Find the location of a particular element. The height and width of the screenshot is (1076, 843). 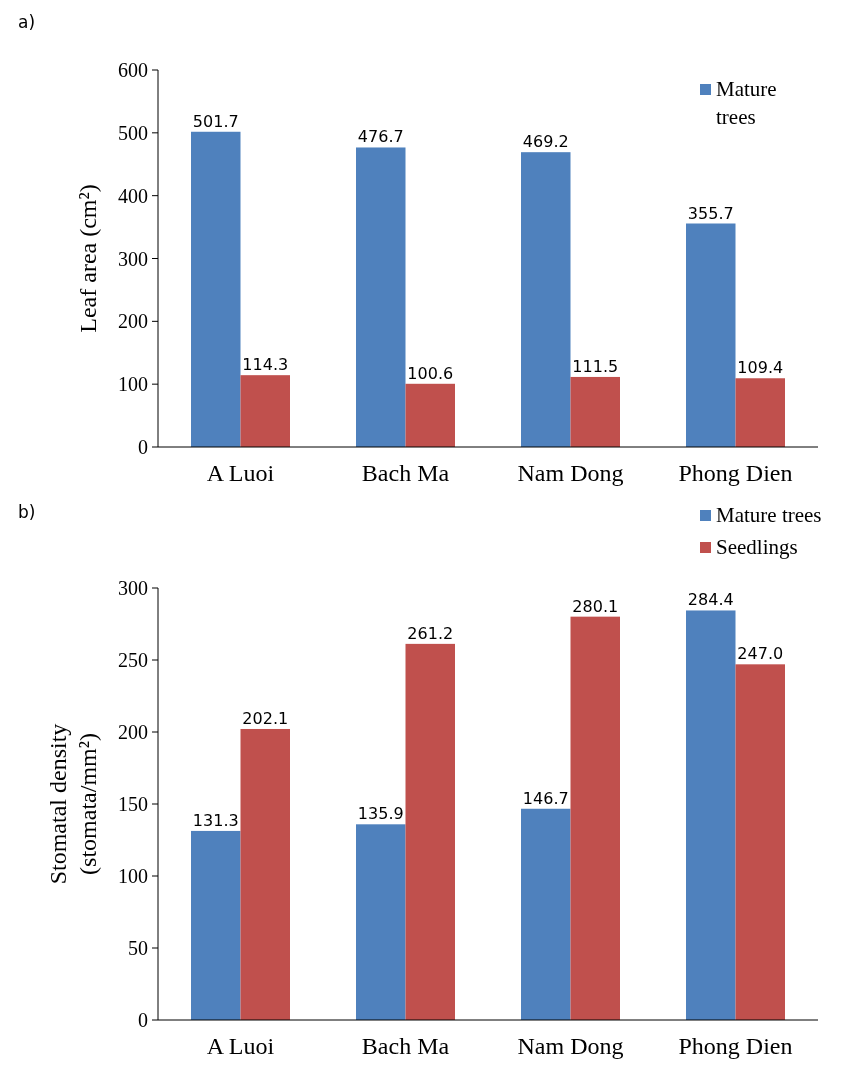

data-label: 284.4 is located at coordinates (710, 600).